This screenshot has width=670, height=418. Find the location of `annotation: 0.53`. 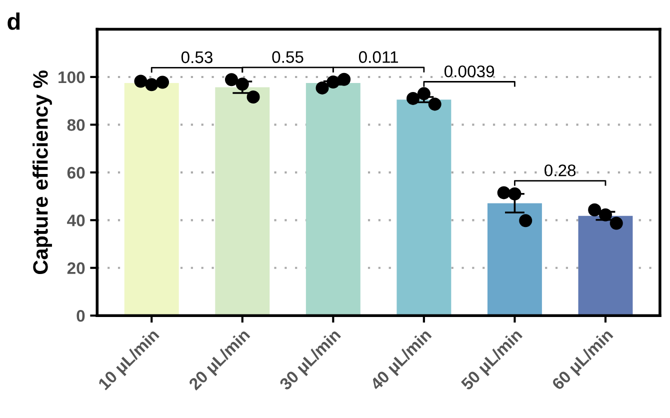

annotation: 0.53 is located at coordinates (196, 57).